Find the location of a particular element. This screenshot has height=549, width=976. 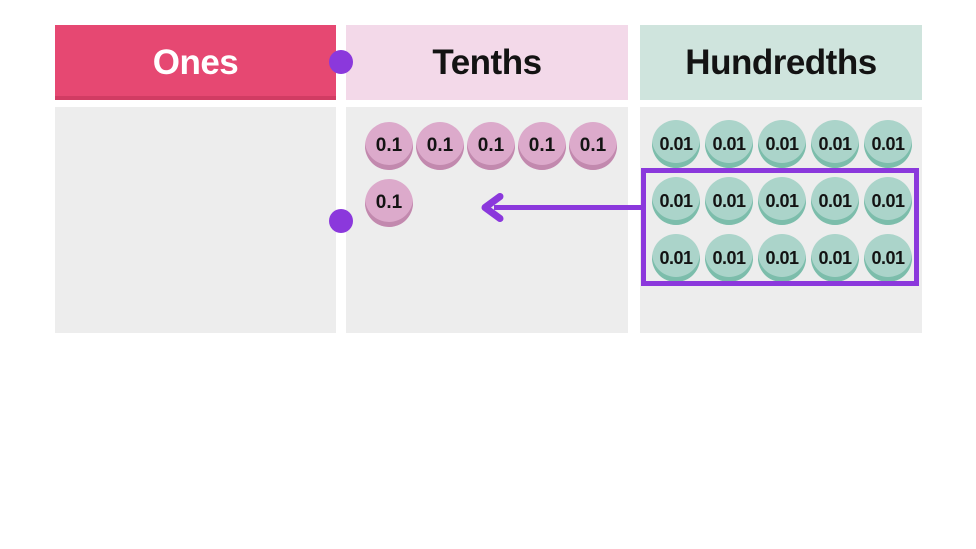

column-header-ones-label: Ones is located at coordinates (195, 62).